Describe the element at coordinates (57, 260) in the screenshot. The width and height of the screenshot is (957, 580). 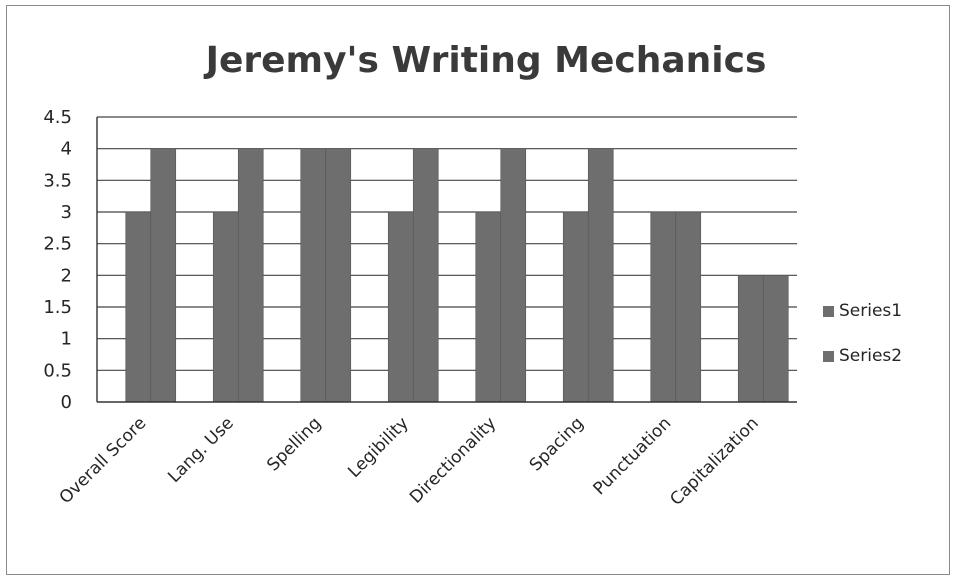
I see `y-axis-ticks: 0 0.5 1 1.5 2 2.5 3 3.5 4 4.5` at that location.